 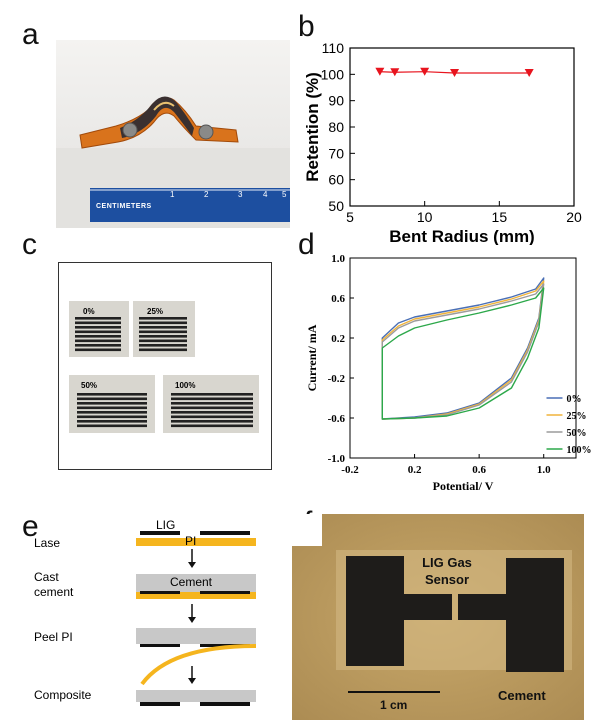 What do you see at coordinates (206, 194) in the screenshot?
I see `ruler-tick-2: 2` at bounding box center [206, 194].